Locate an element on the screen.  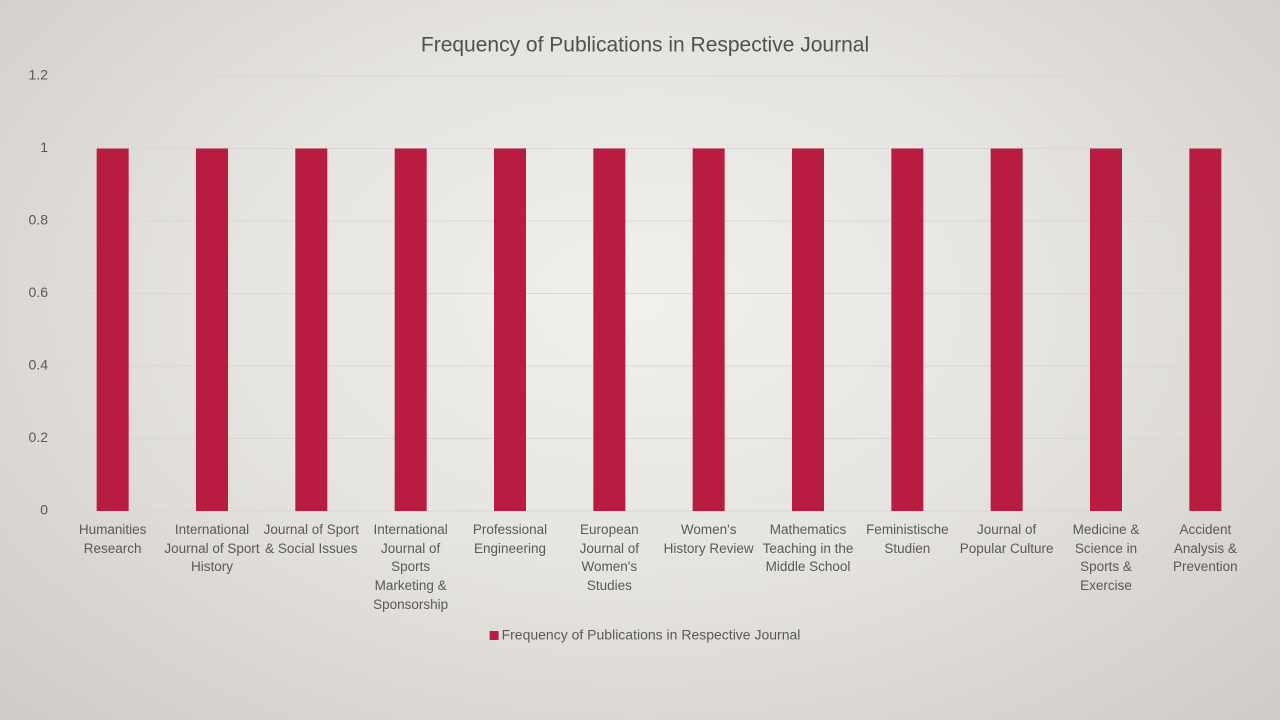
y-tick-label: 0.8 is located at coordinates (39, 220).